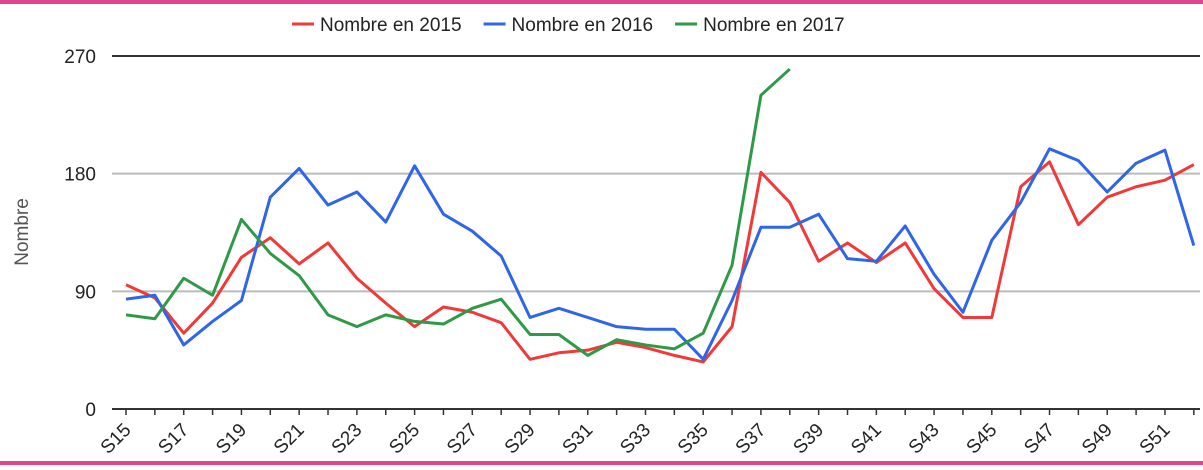 The height and width of the screenshot is (470, 1203). I want to click on x-tick-label: S37, so click(751, 439).